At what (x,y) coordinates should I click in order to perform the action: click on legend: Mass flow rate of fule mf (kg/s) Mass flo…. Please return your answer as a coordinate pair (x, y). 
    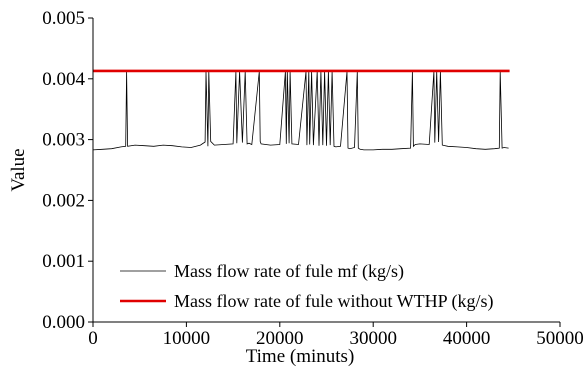
    Looking at the image, I should click on (339, 286).